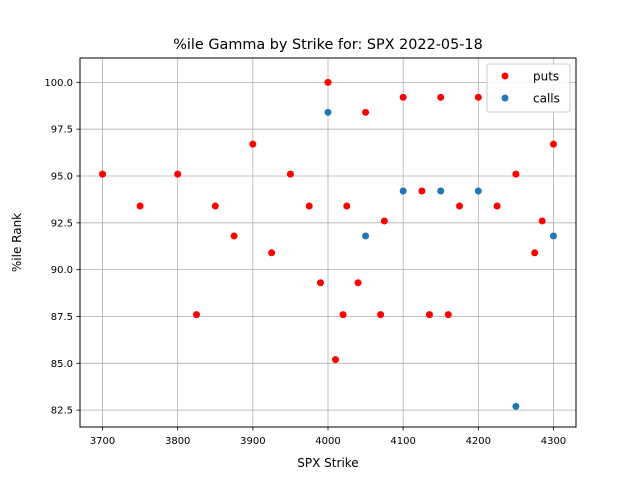 The width and height of the screenshot is (640, 480). What do you see at coordinates (58, 83) in the screenshot?
I see `y-tick-label: 100.0` at bounding box center [58, 83].